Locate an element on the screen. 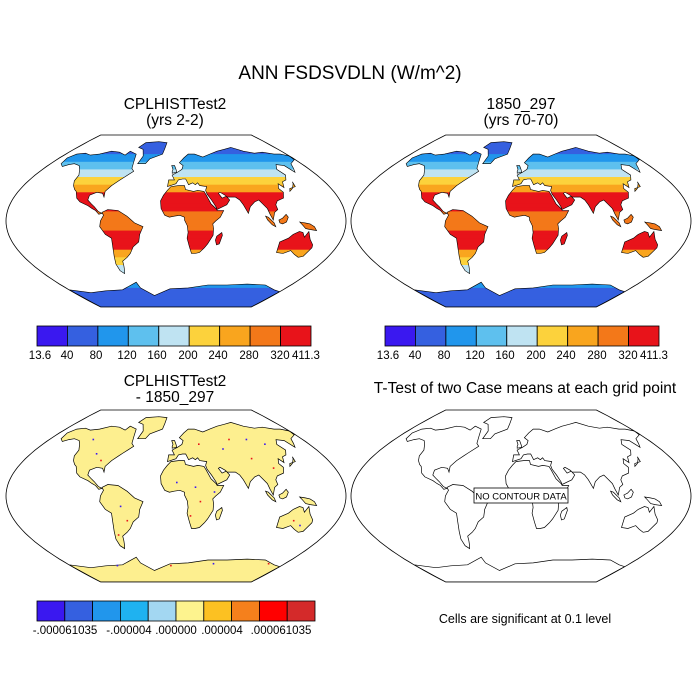 The image size is (700, 700). panel1-map-group is located at coordinates (176, 221).